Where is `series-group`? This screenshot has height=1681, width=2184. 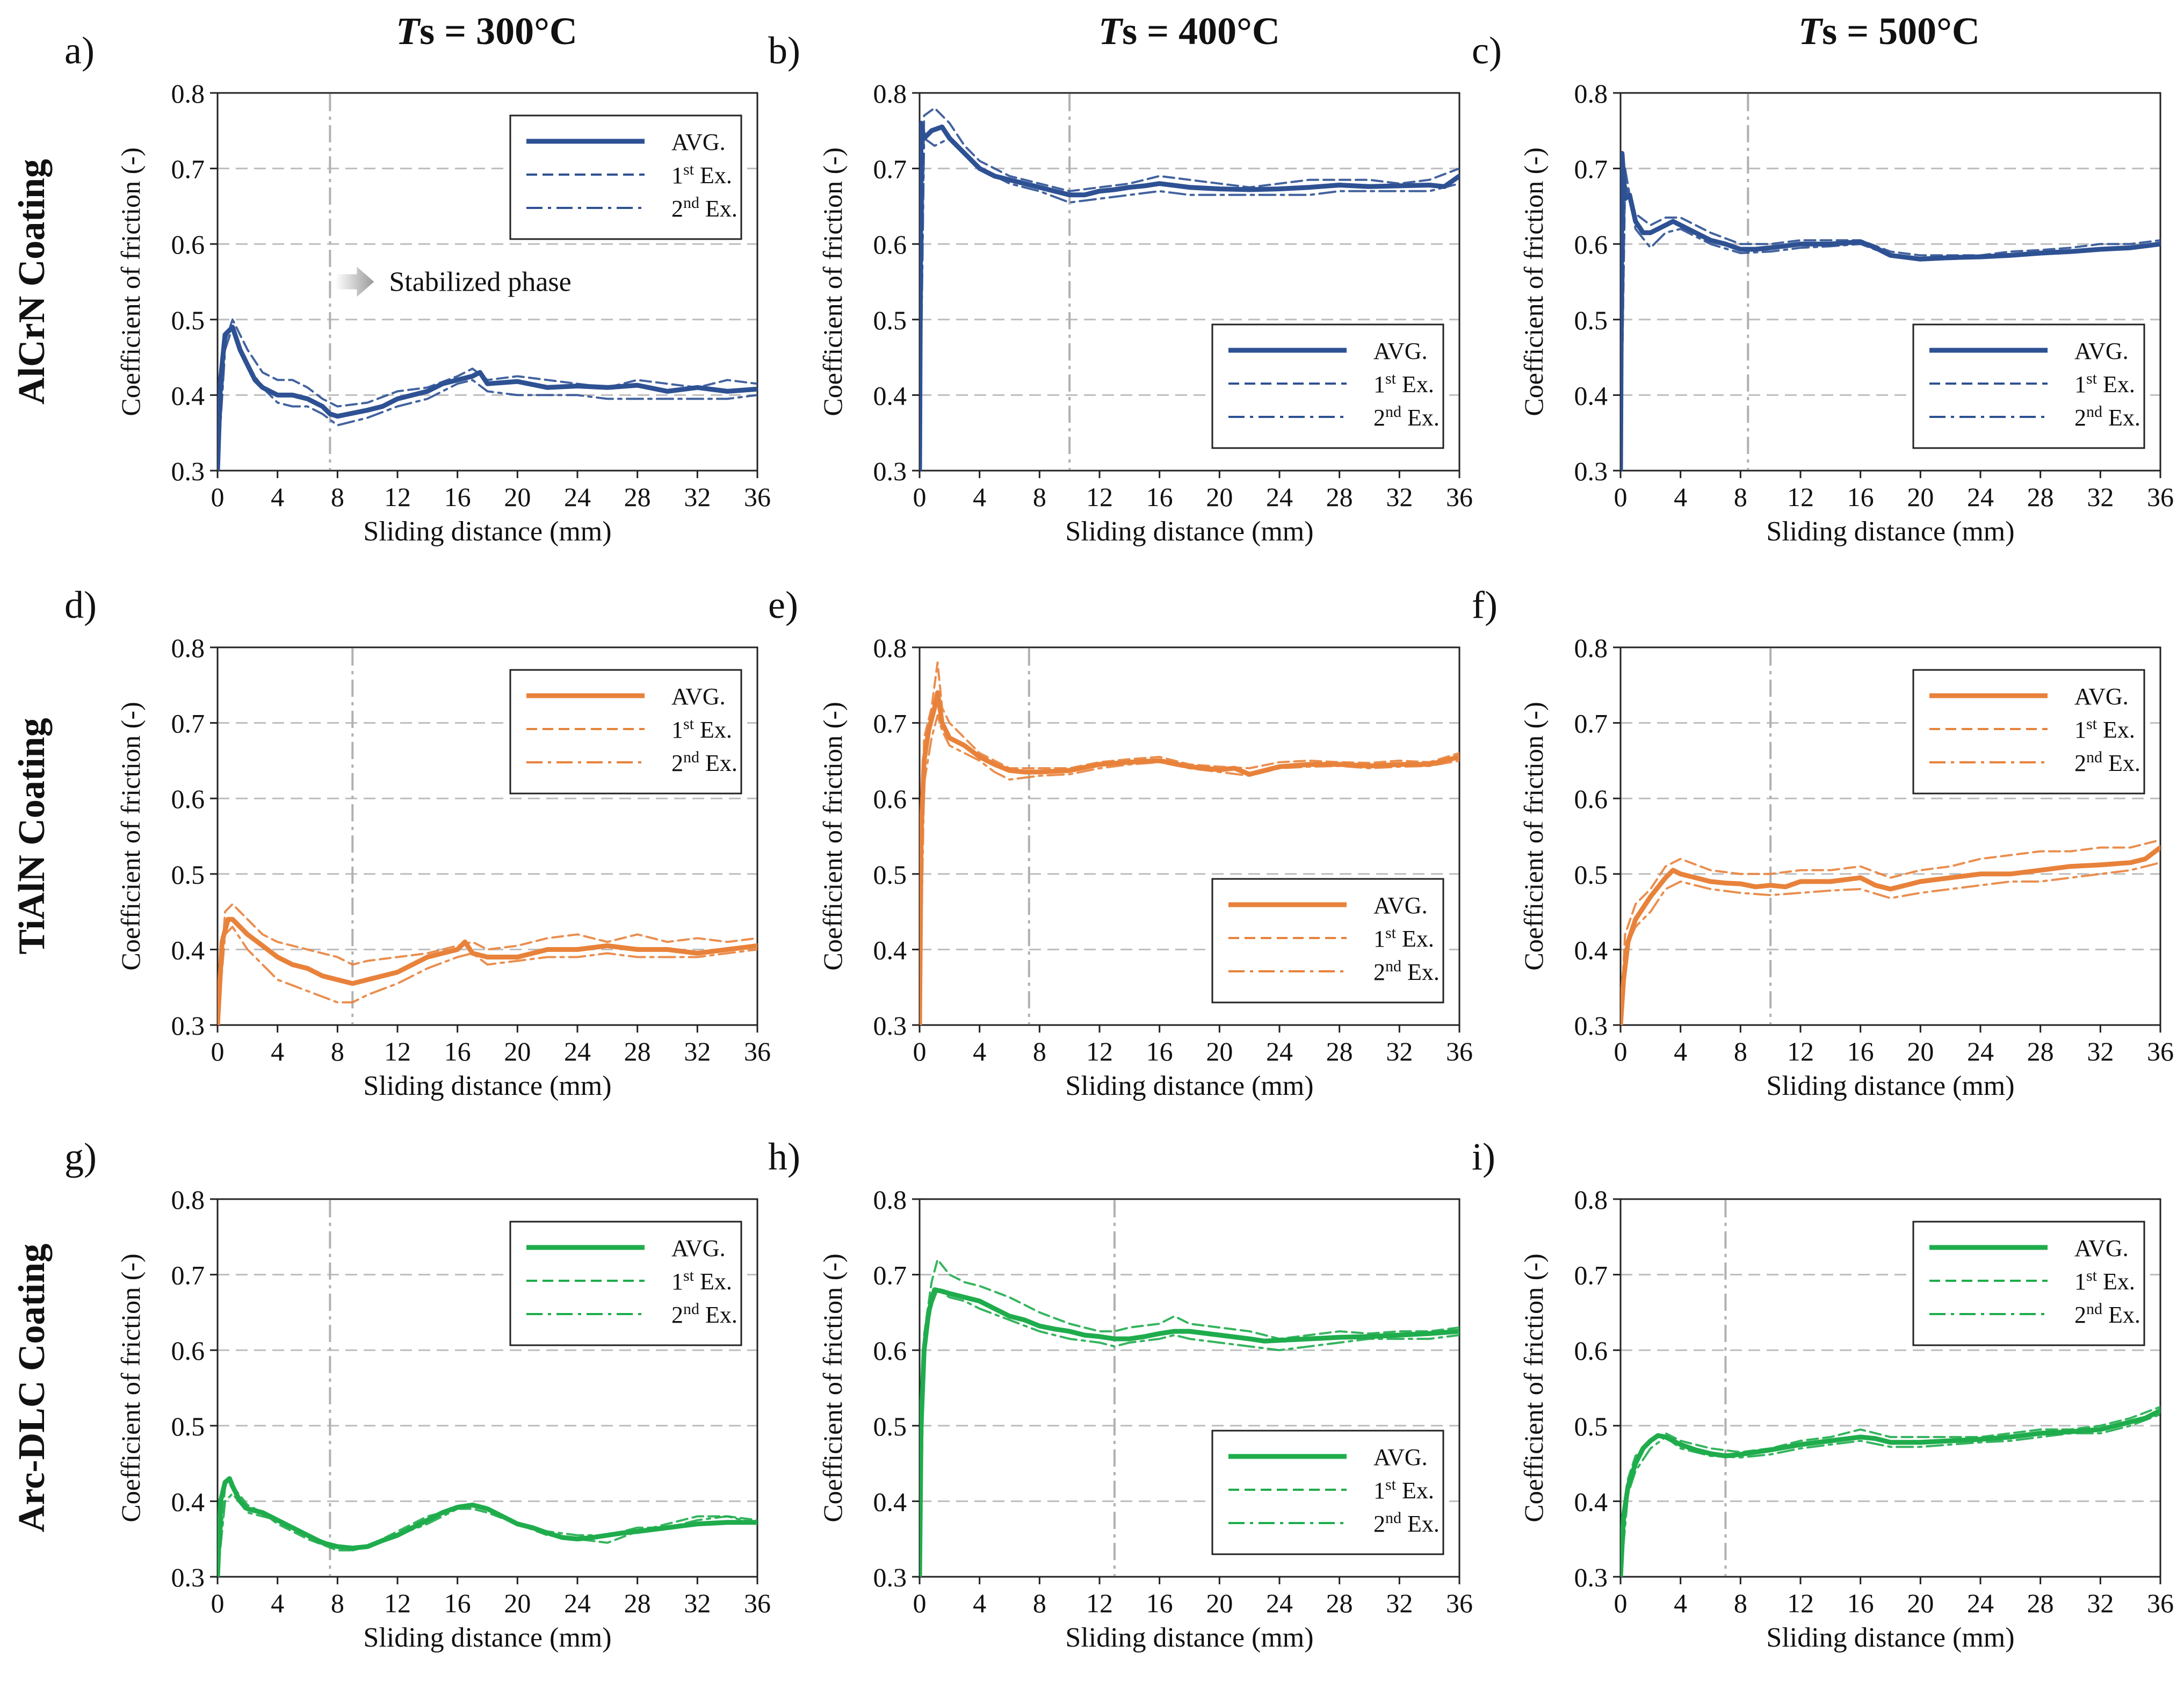 series-group is located at coordinates (487, 394).